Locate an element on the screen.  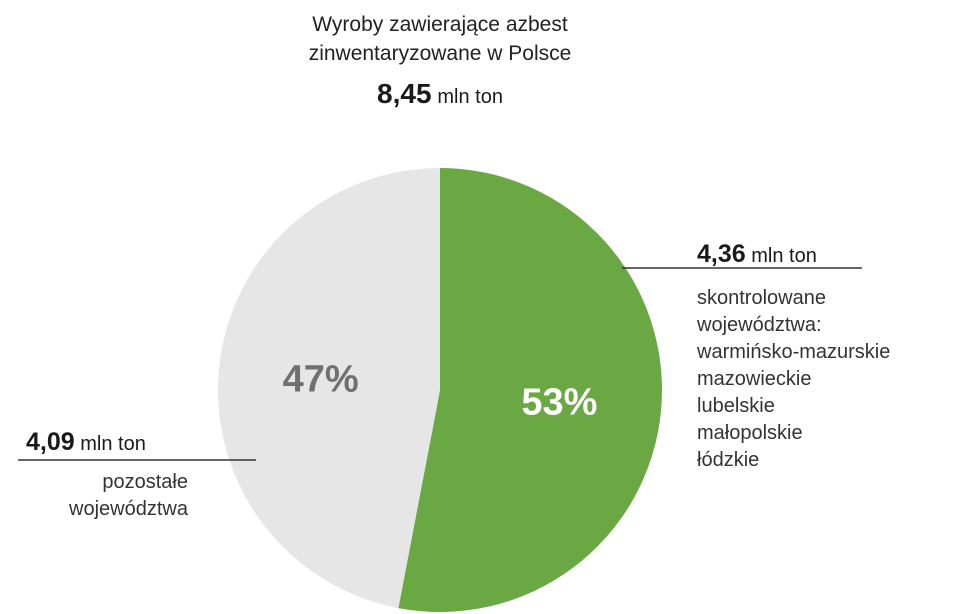
slice-label-controlled: 53% is located at coordinates (559, 402).